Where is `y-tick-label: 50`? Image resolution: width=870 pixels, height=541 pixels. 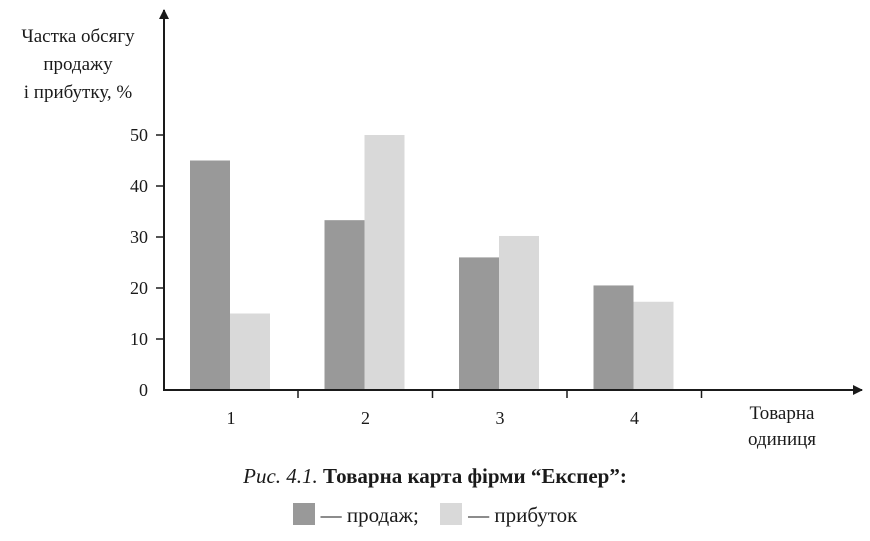 y-tick-label: 50 is located at coordinates (139, 135).